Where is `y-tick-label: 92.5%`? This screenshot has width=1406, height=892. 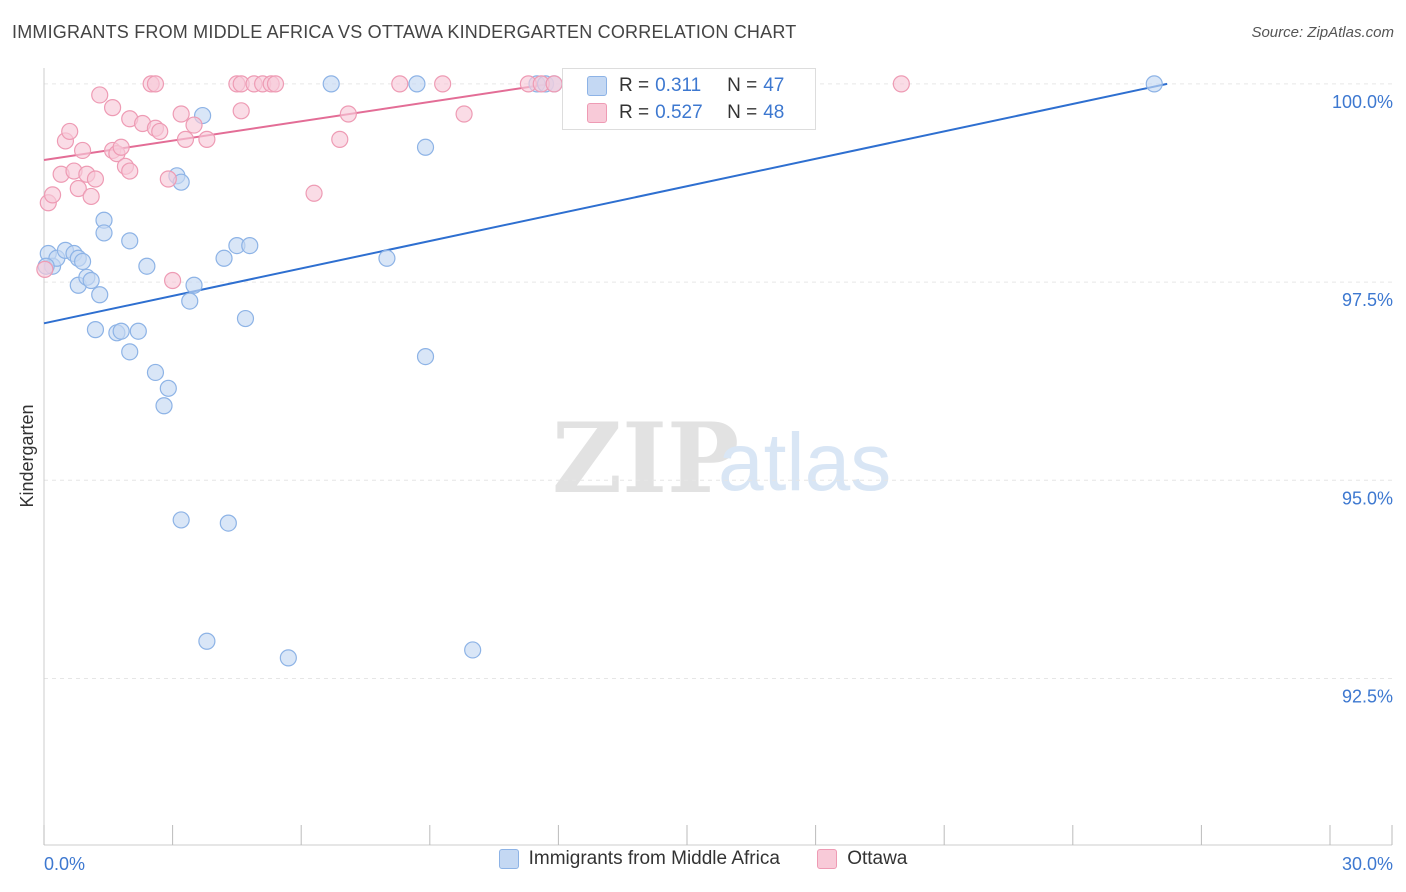
y-tick-label: 92.5% is located at coordinates (1367, 697).